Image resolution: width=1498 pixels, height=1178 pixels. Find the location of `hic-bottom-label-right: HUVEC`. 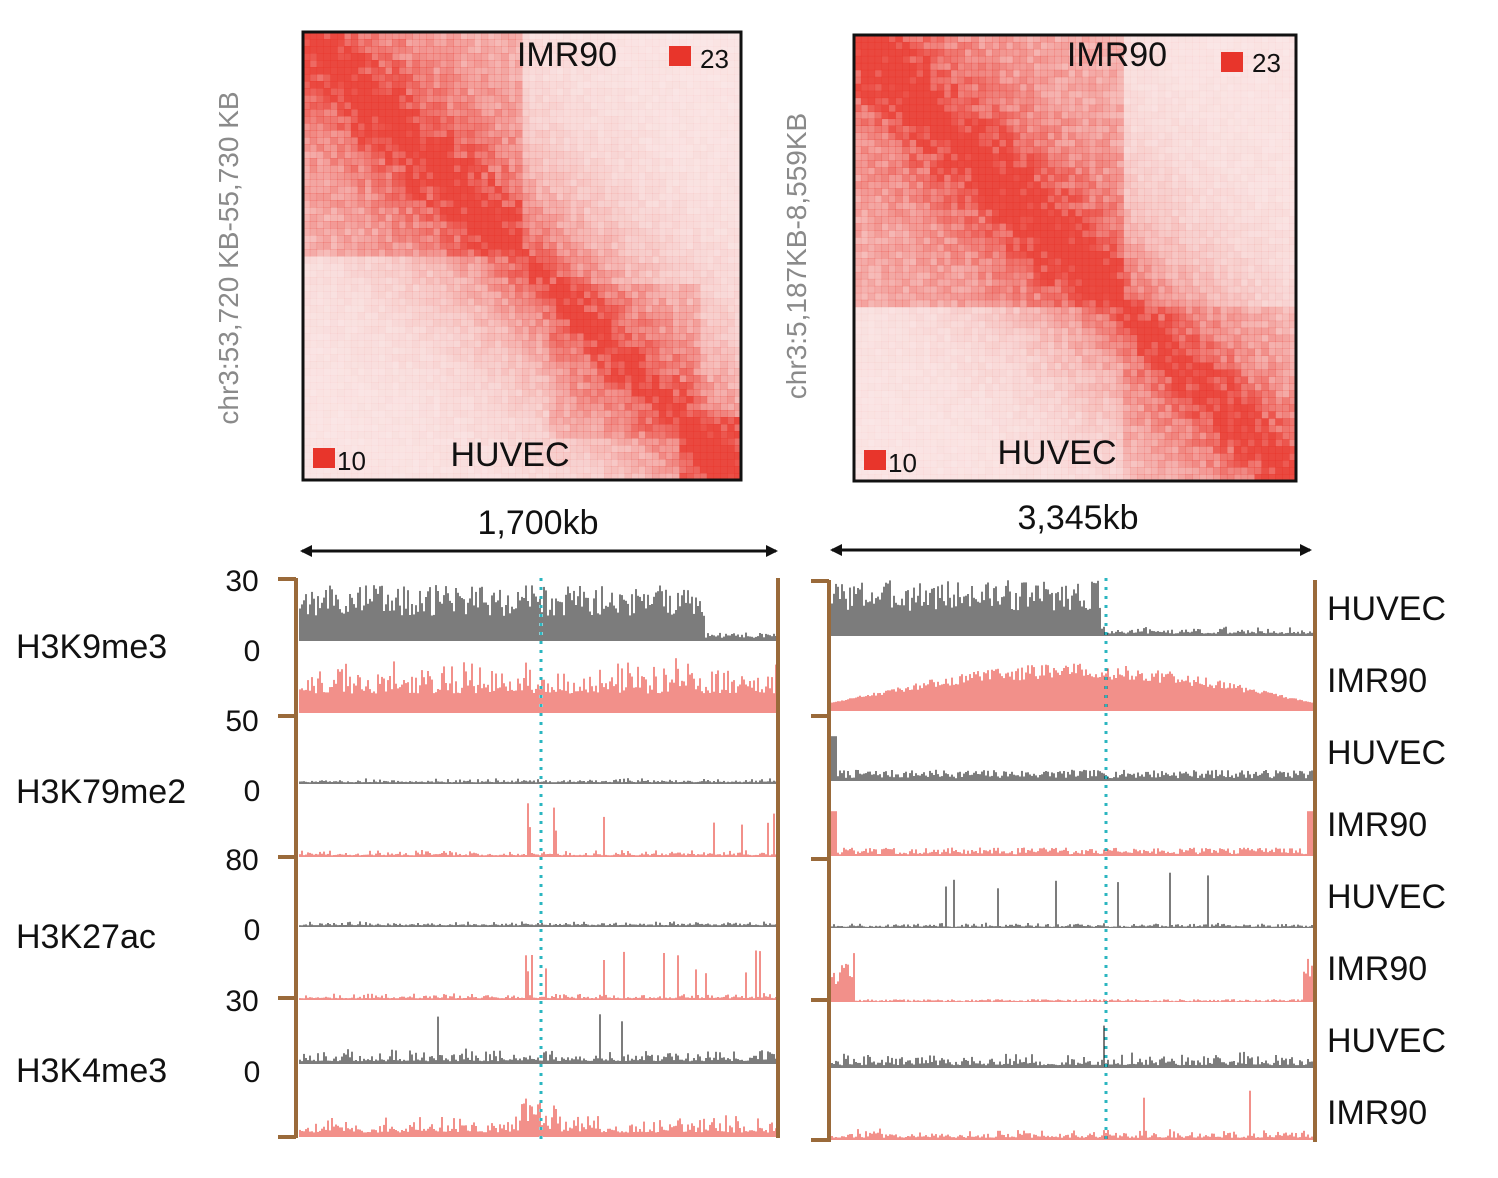

hic-bottom-label-right: HUVEC is located at coordinates (1056, 453).